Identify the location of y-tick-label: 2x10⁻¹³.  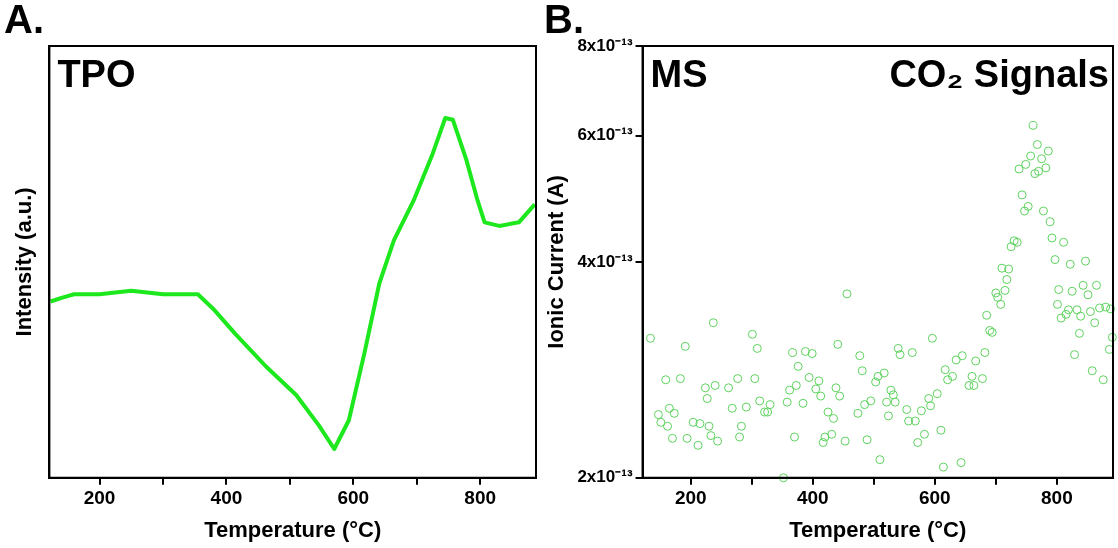
(605, 477).